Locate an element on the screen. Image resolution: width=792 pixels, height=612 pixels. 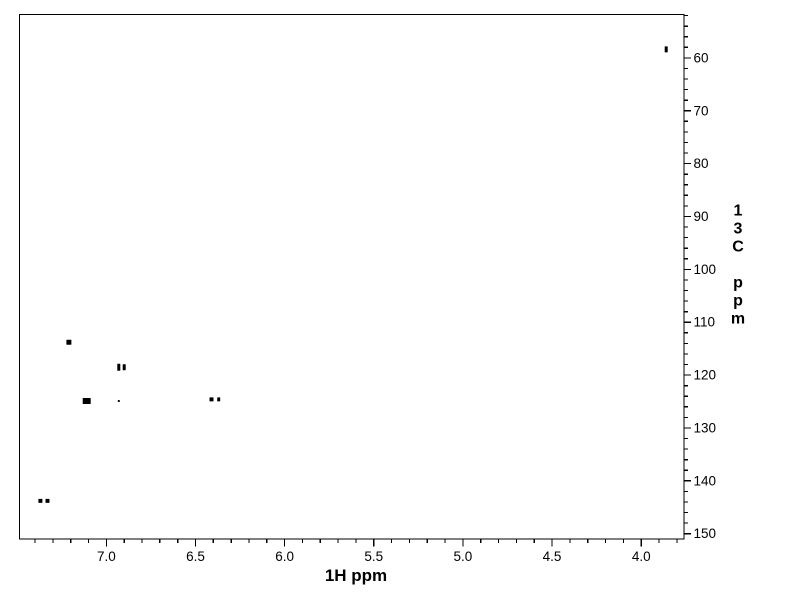
y-tick-label: 70 is located at coordinates (701, 110).